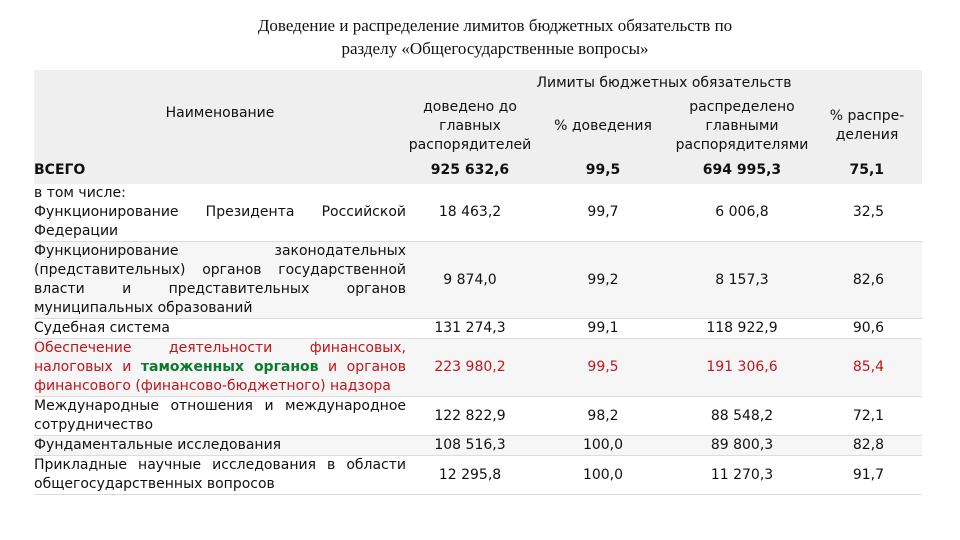 This screenshot has width=960, height=540. Describe the element at coordinates (603, 416) in the screenshot. I see `cell-allocated-percent: 98,2` at that location.